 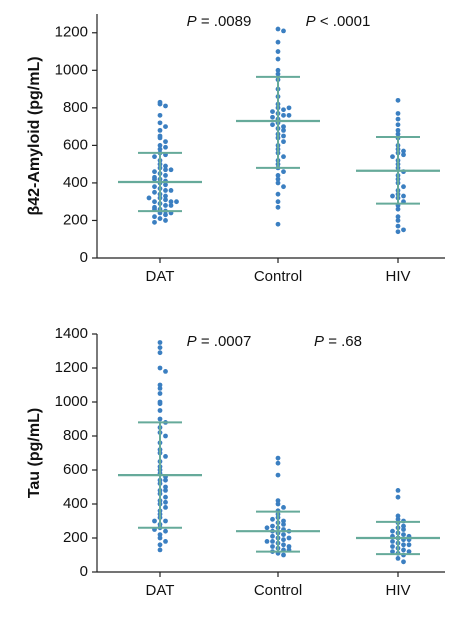 I want to click on y-axis-label: Tau (pg/mL), so click(x=34, y=453).